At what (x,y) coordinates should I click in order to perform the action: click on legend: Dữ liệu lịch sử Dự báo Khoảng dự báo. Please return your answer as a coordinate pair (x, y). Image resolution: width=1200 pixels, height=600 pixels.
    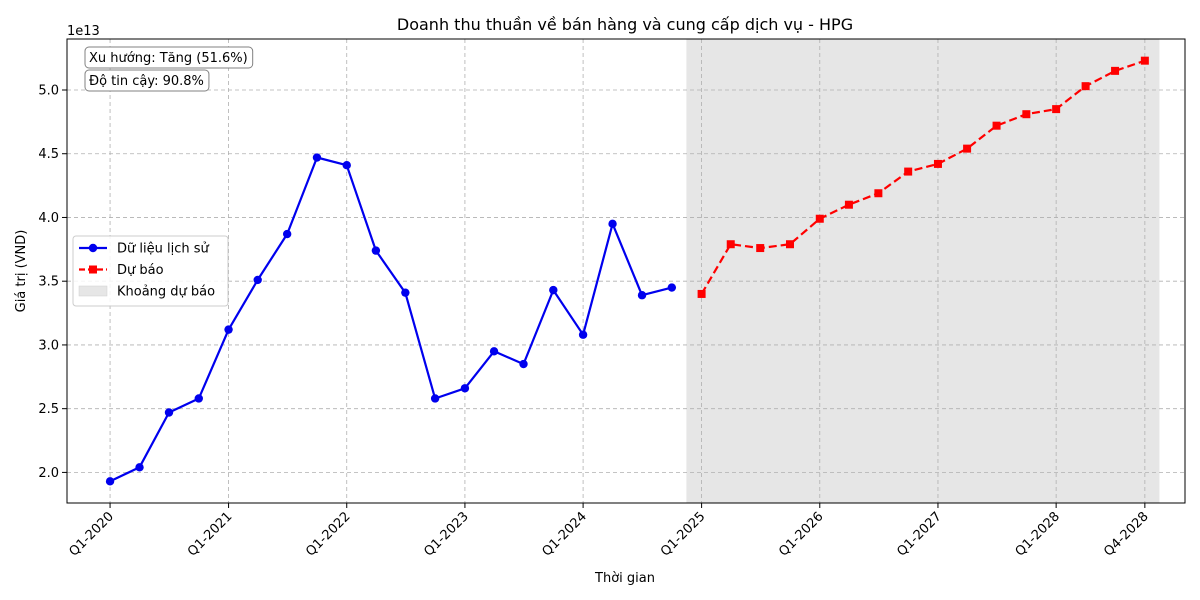
    Looking at the image, I should click on (150, 271).